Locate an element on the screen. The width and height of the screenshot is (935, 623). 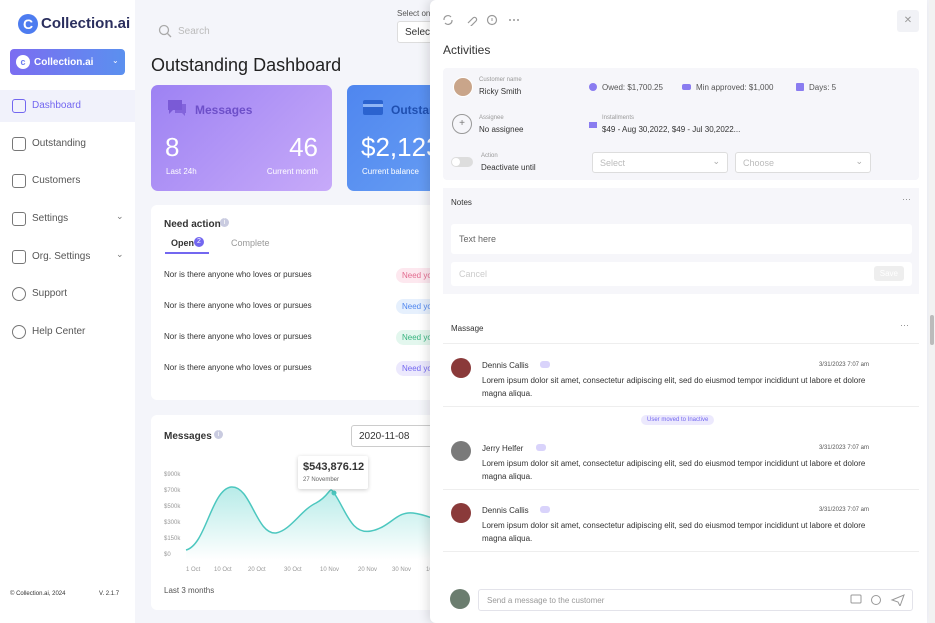
logo-icon: C is located at coordinates (28, 24).